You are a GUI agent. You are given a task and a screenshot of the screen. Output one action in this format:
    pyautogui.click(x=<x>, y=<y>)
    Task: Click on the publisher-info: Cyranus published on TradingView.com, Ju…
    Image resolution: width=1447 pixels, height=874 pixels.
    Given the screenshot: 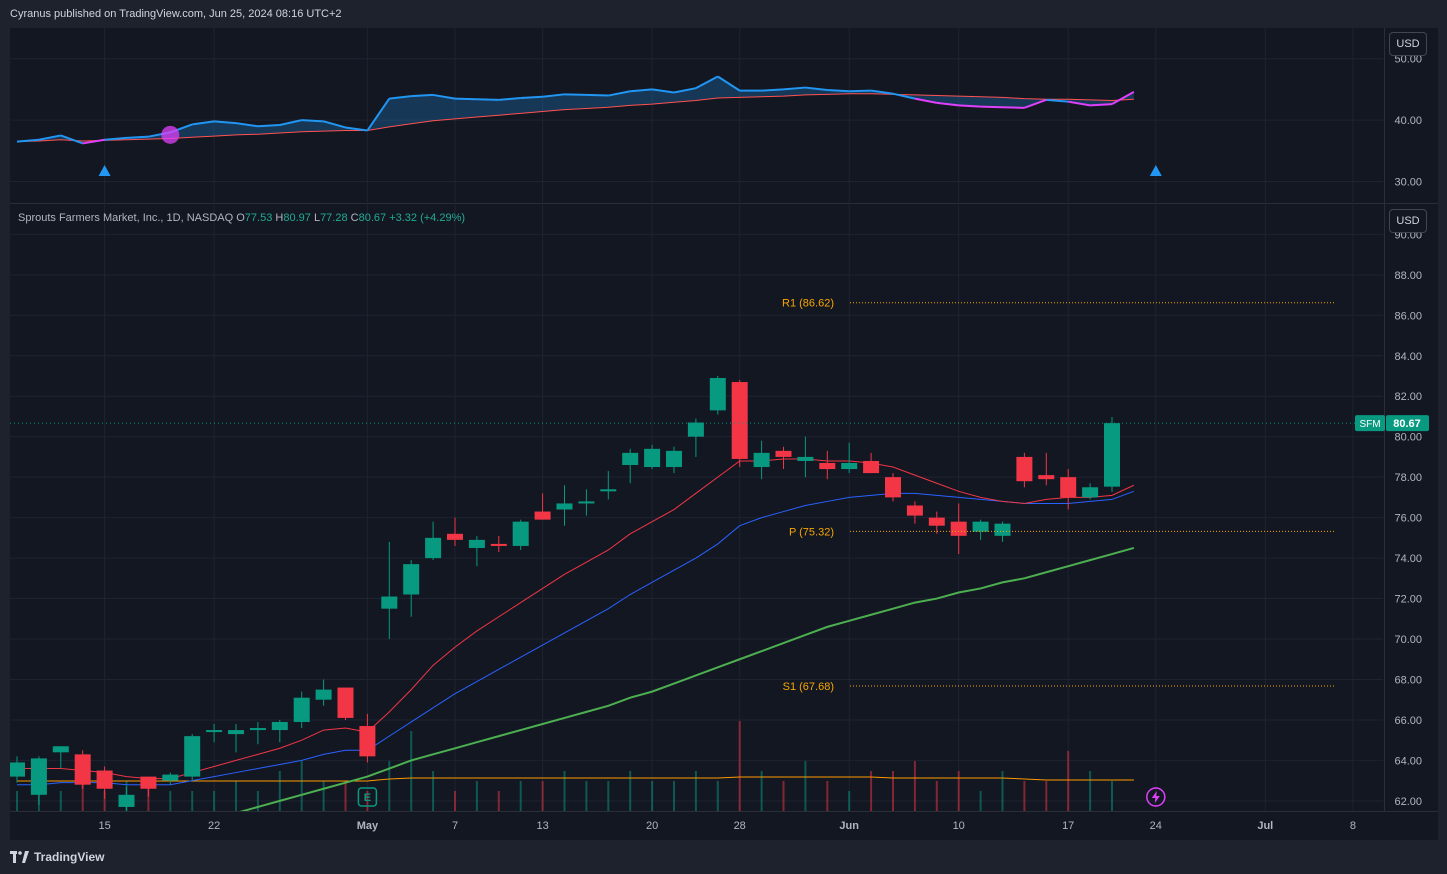 What is the action you would take?
    pyautogui.click(x=176, y=14)
    